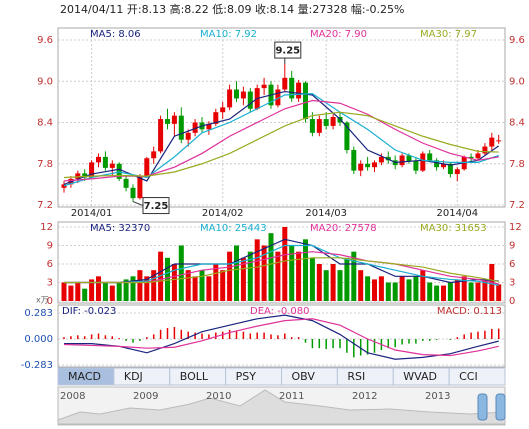  Describe the element at coordinates (138, 204) in the screenshot. I see `annotation-leader` at that location.